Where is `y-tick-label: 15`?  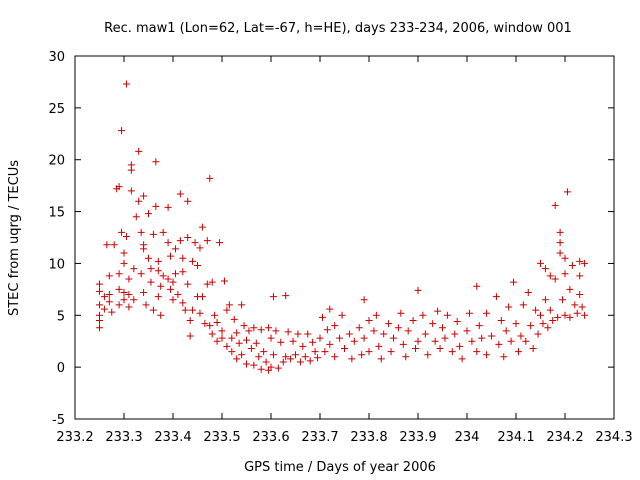
y-tick-label: 15 is located at coordinates (56, 213).